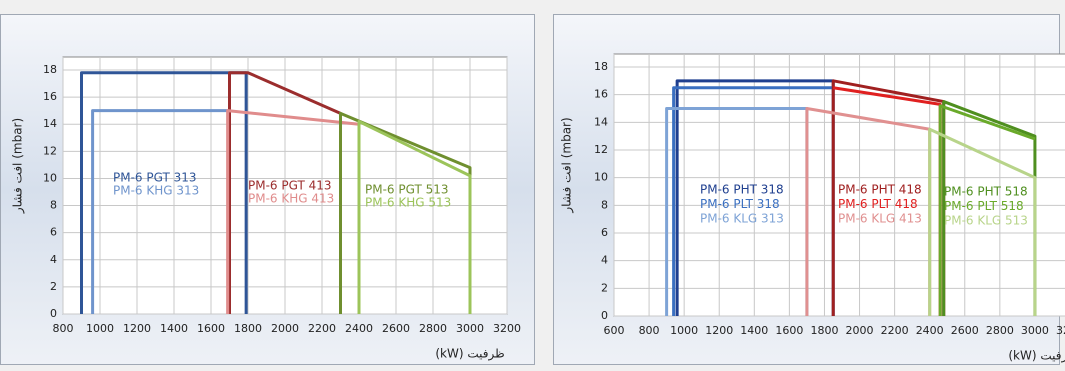 This screenshot has height=371, width=1065. I want to click on legend-label: PM-6 PGT 313, so click(155, 178).